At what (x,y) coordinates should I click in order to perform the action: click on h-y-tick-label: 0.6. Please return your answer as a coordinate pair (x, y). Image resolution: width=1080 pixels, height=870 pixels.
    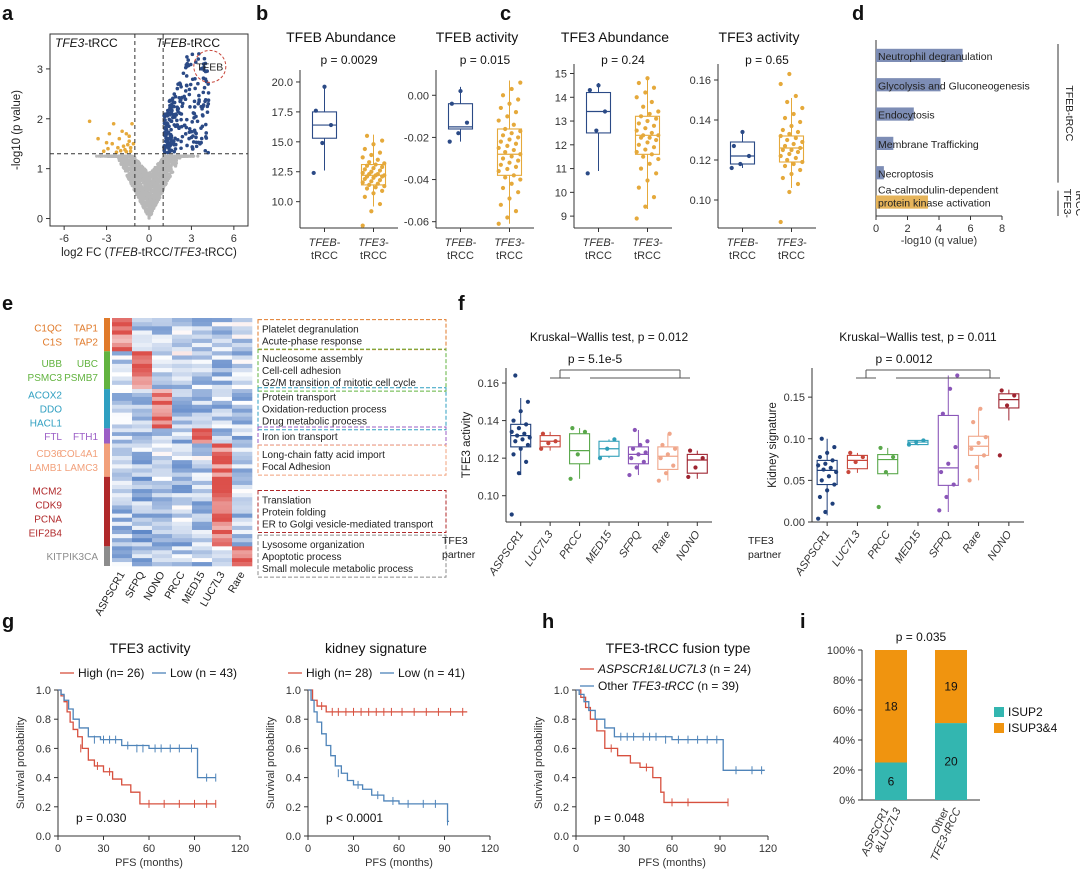
    Looking at the image, I should click on (561, 749).